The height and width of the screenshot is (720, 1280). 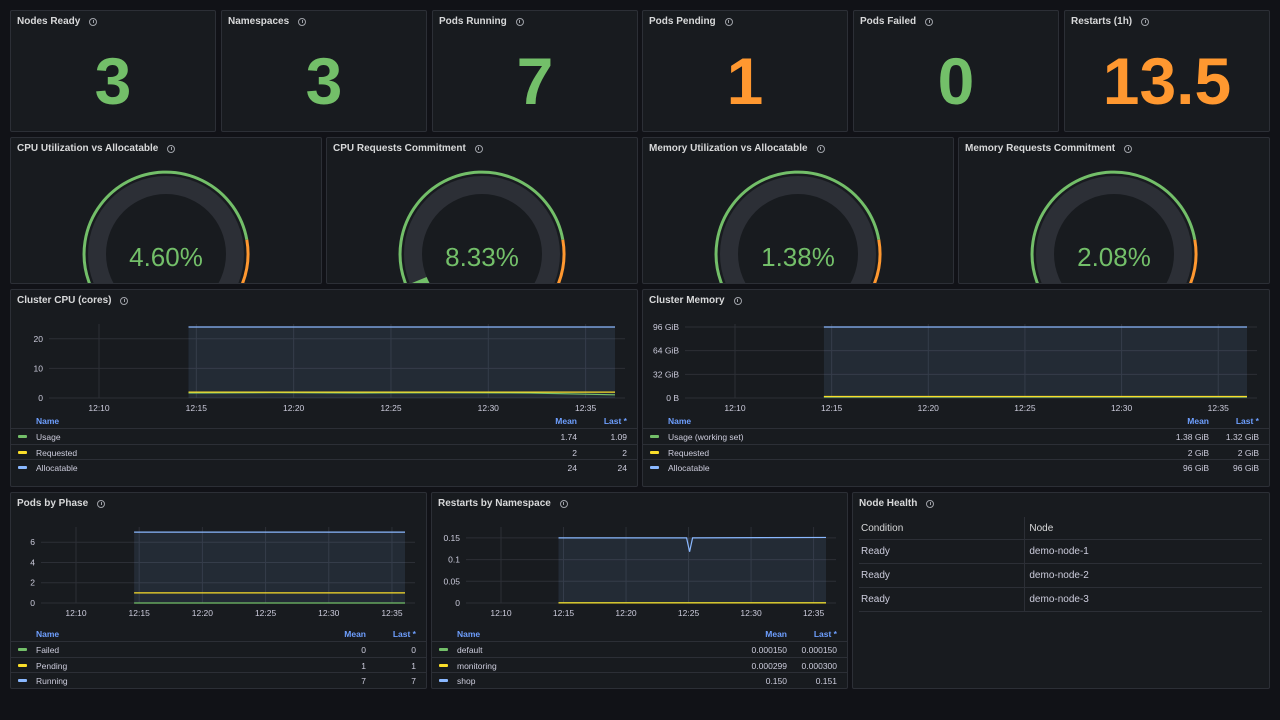 I want to click on cluster-cpu-chart: 0 10 20 12:10 12:15 12:20 12:25 12:30 12:35, so click(x=324, y=370).